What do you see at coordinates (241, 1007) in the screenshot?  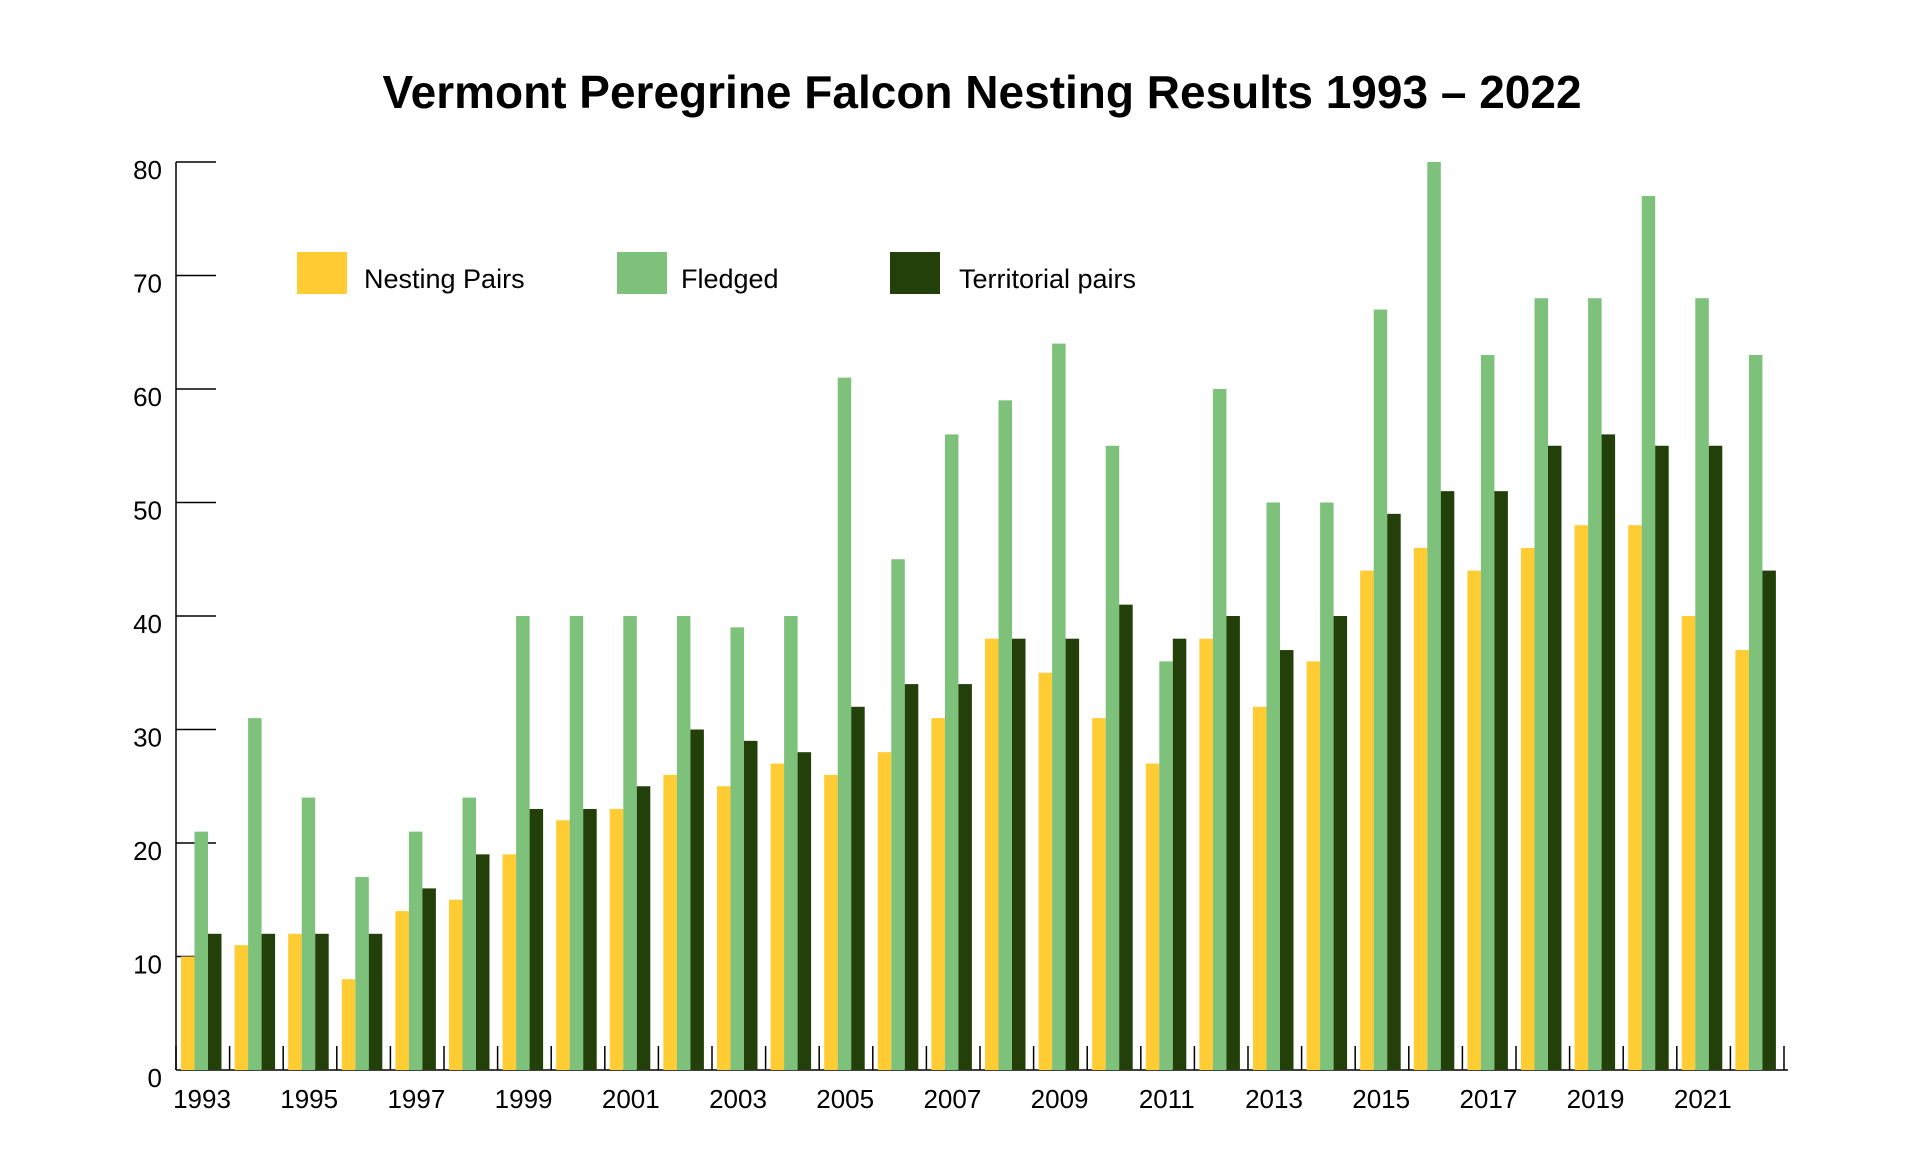 I see `bar-nesting-pairs-1994` at bounding box center [241, 1007].